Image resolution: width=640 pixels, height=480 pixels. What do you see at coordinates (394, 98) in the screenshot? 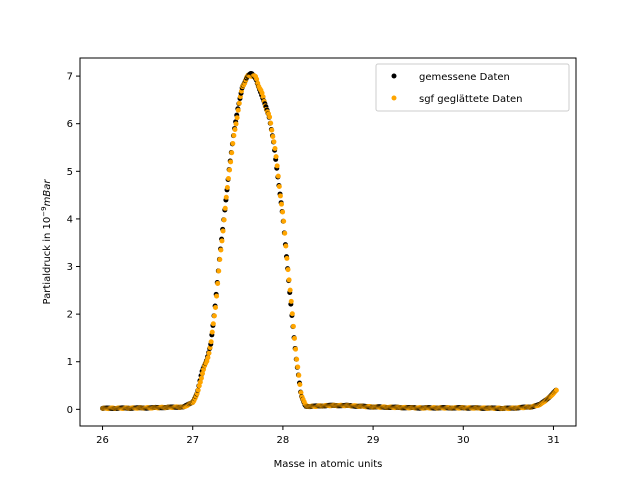
I see `legend-marker-geglaettet` at bounding box center [394, 98].